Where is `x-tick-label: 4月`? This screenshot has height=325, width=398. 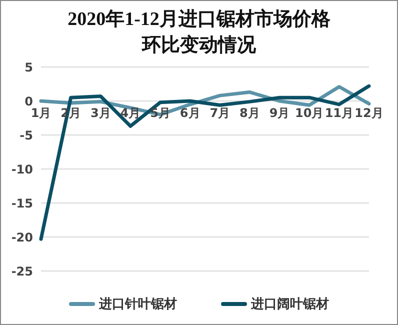
x-tick-label: 4月 is located at coordinates (130, 113).